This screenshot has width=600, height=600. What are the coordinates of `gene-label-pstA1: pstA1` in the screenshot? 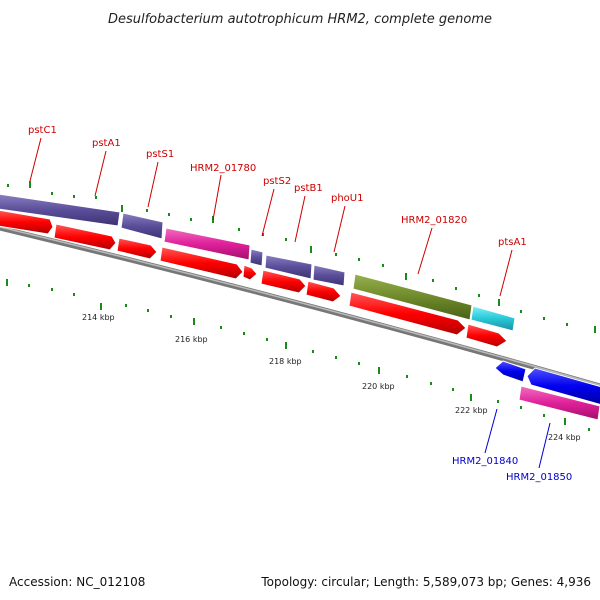 It's located at (106, 143).